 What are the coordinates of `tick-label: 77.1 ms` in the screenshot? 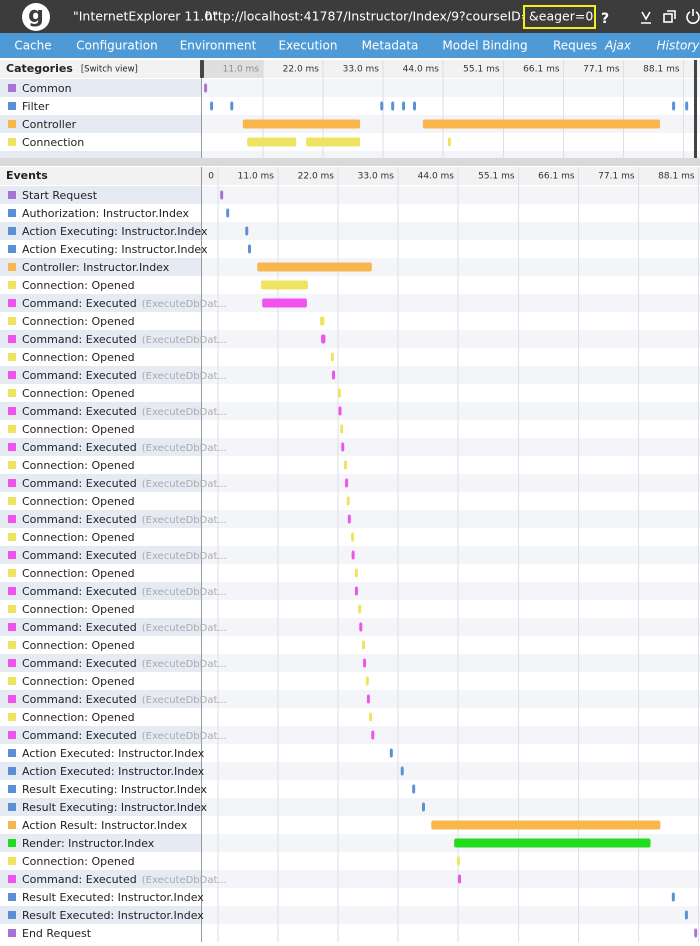 It's located at (601, 70).